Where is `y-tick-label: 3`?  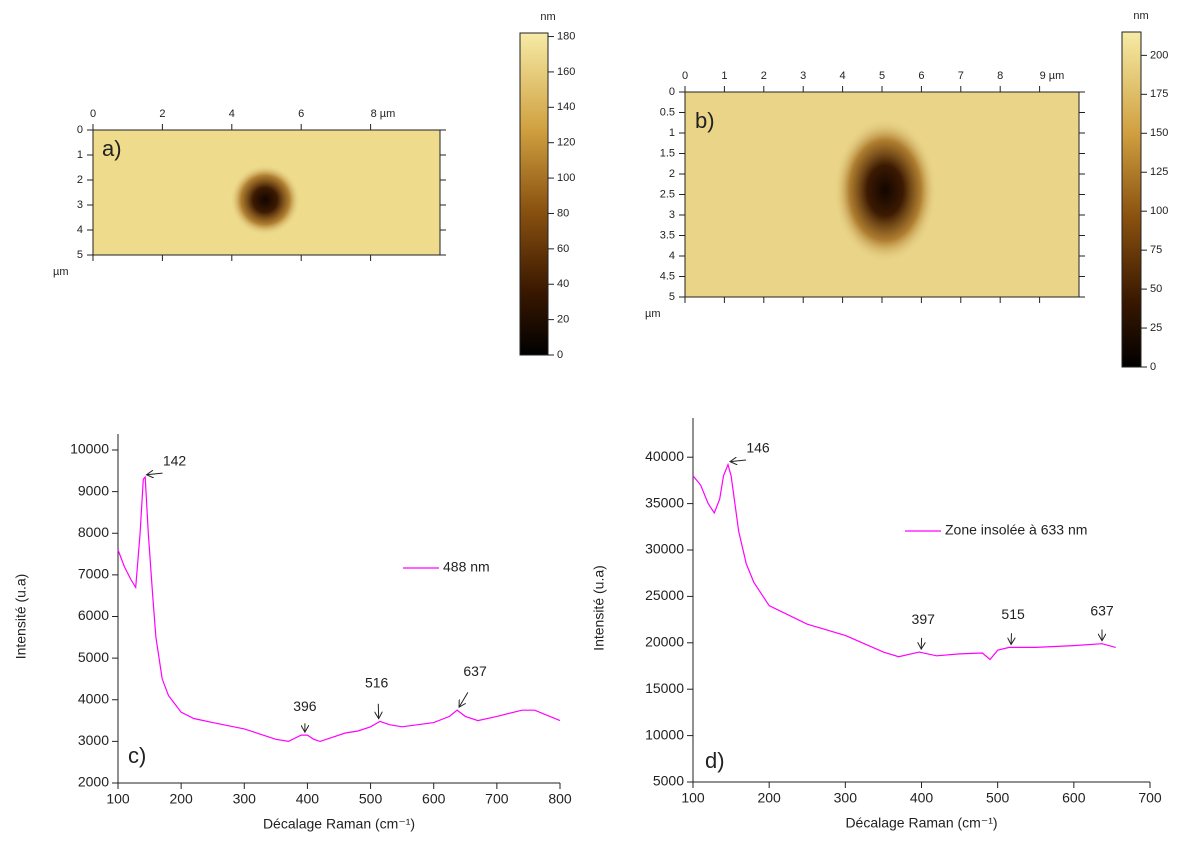 y-tick-label: 3 is located at coordinates (672, 215).